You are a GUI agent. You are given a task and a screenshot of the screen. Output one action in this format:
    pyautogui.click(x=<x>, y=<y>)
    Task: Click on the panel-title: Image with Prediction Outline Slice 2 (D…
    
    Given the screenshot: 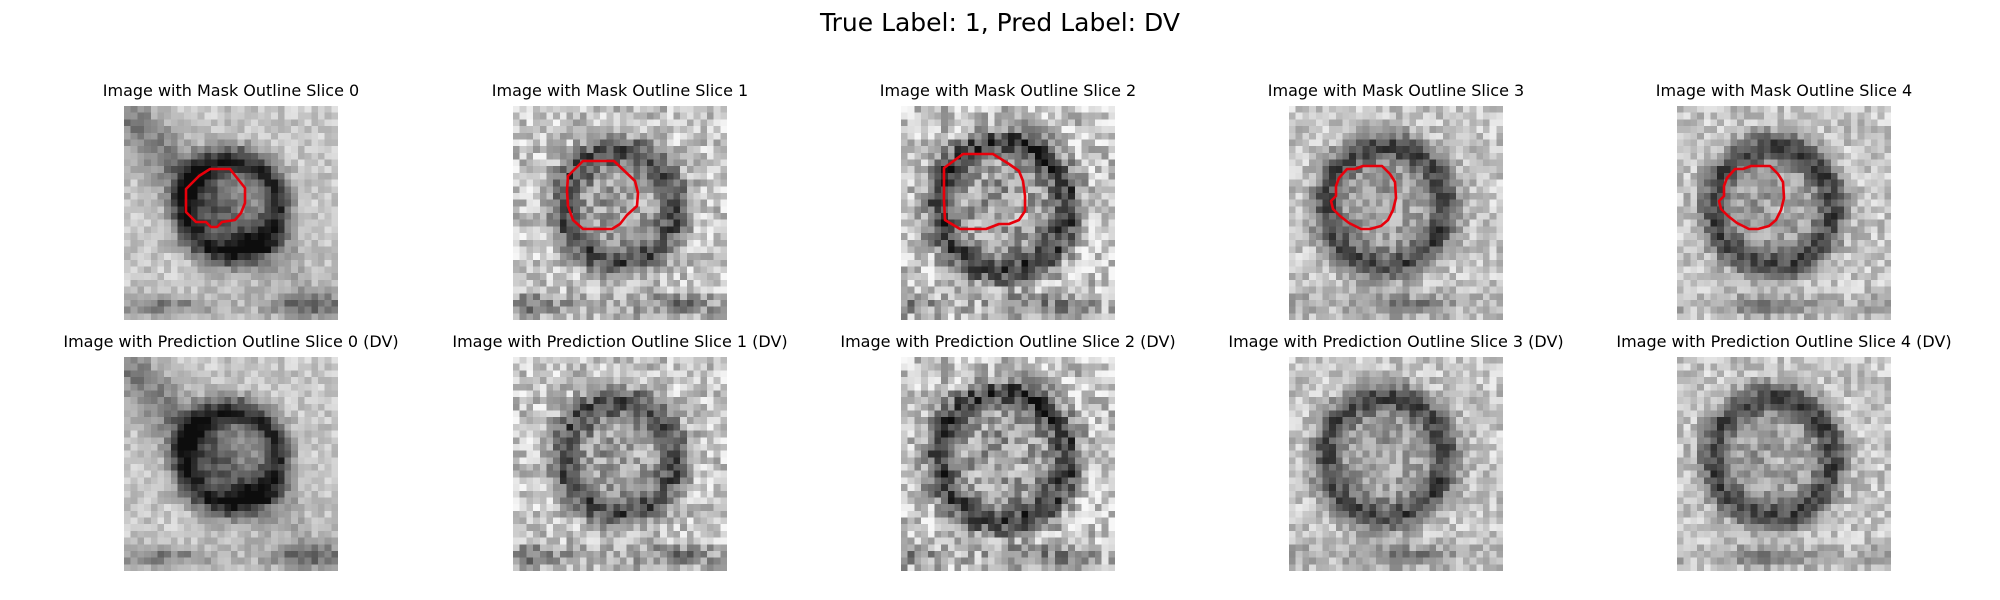 What is the action you would take?
    pyautogui.click(x=1008, y=341)
    